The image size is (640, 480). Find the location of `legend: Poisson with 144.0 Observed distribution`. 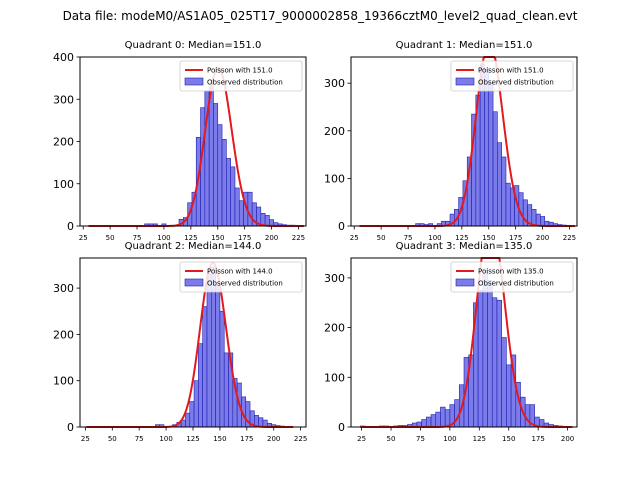

legend: Poisson with 144.0 Observed distribution is located at coordinates (241, 277).